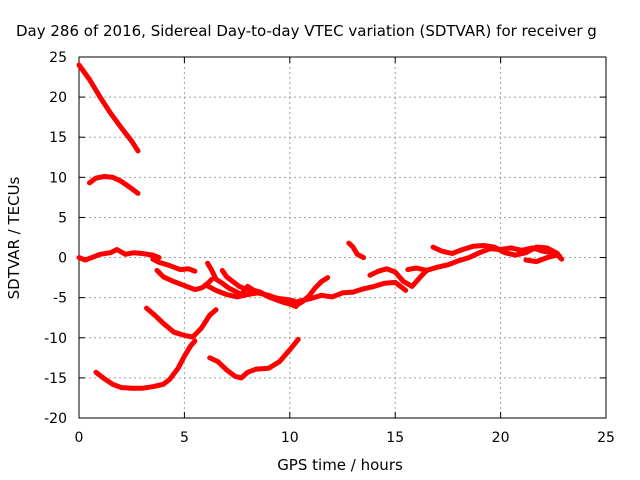  I want to click on y-tick-label: 0, so click(62, 259).